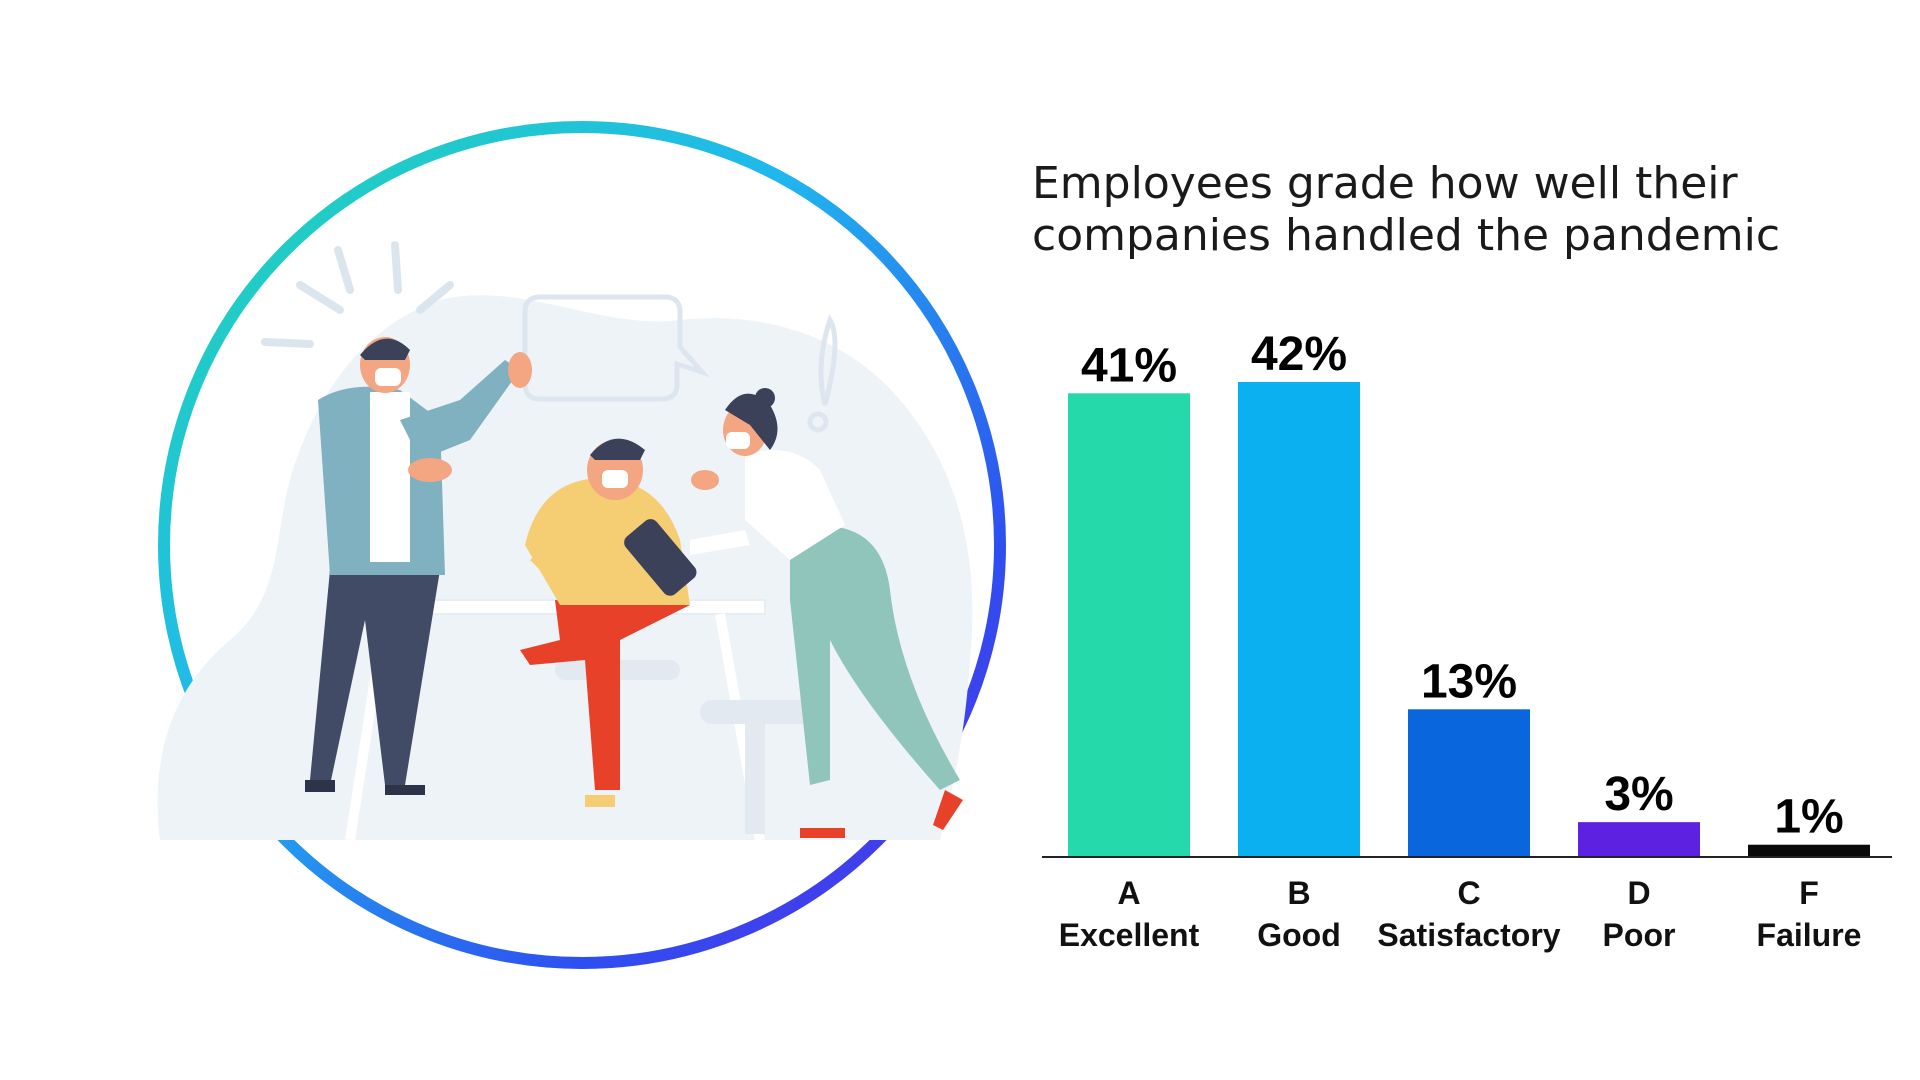 Image resolution: width=1920 pixels, height=1080 pixels. I want to click on exclamation-icon, so click(822, 373).